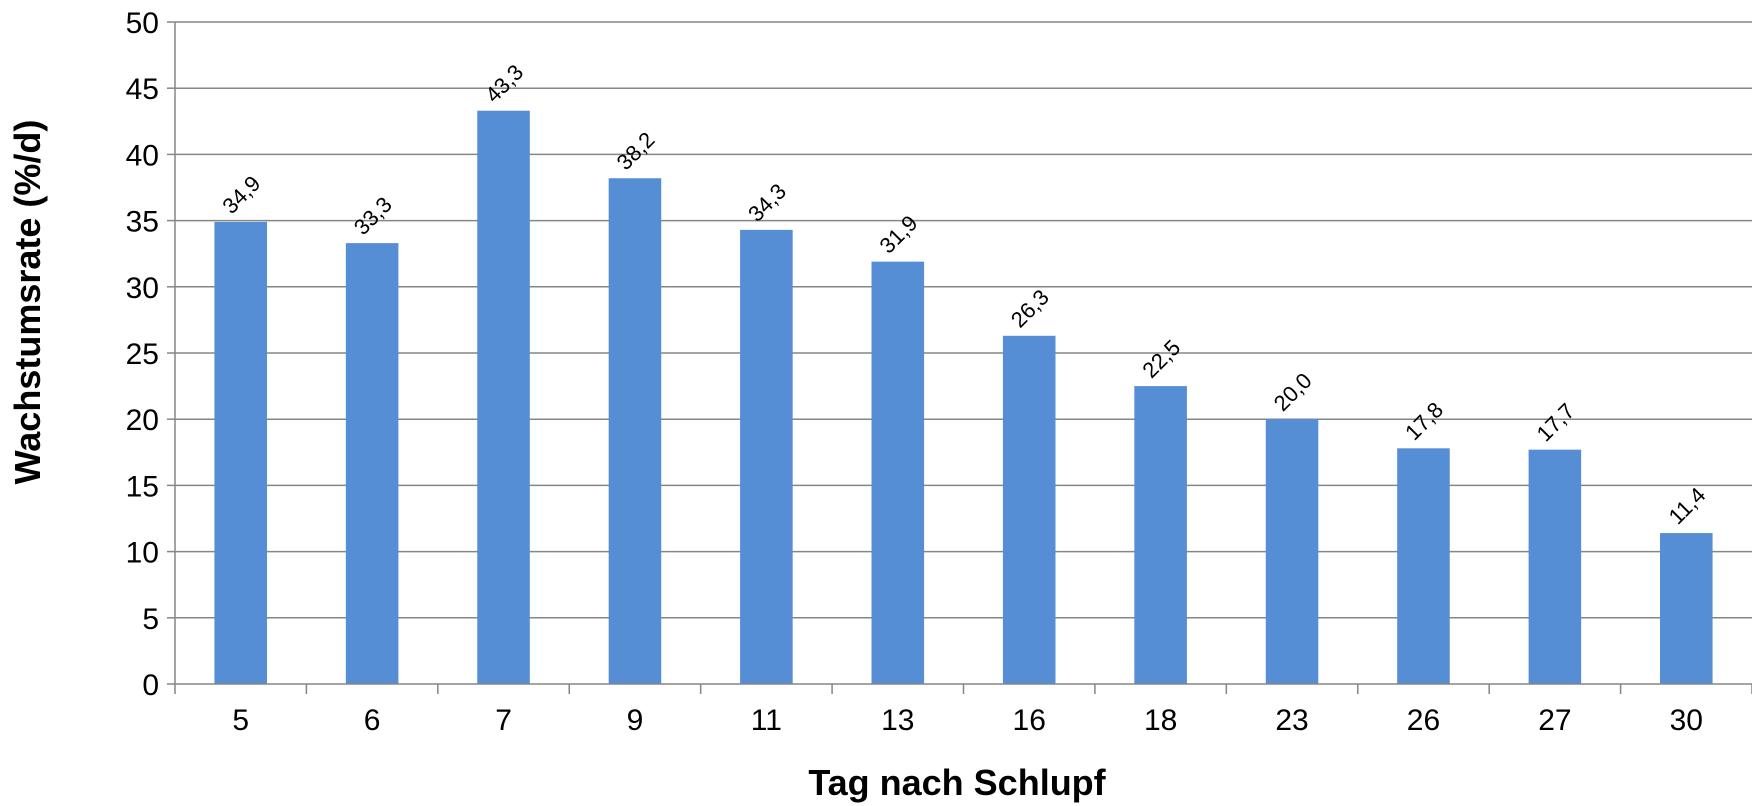 This screenshot has width=1752, height=806. Describe the element at coordinates (241, 195) in the screenshot. I see `data-label: 34,9` at that location.